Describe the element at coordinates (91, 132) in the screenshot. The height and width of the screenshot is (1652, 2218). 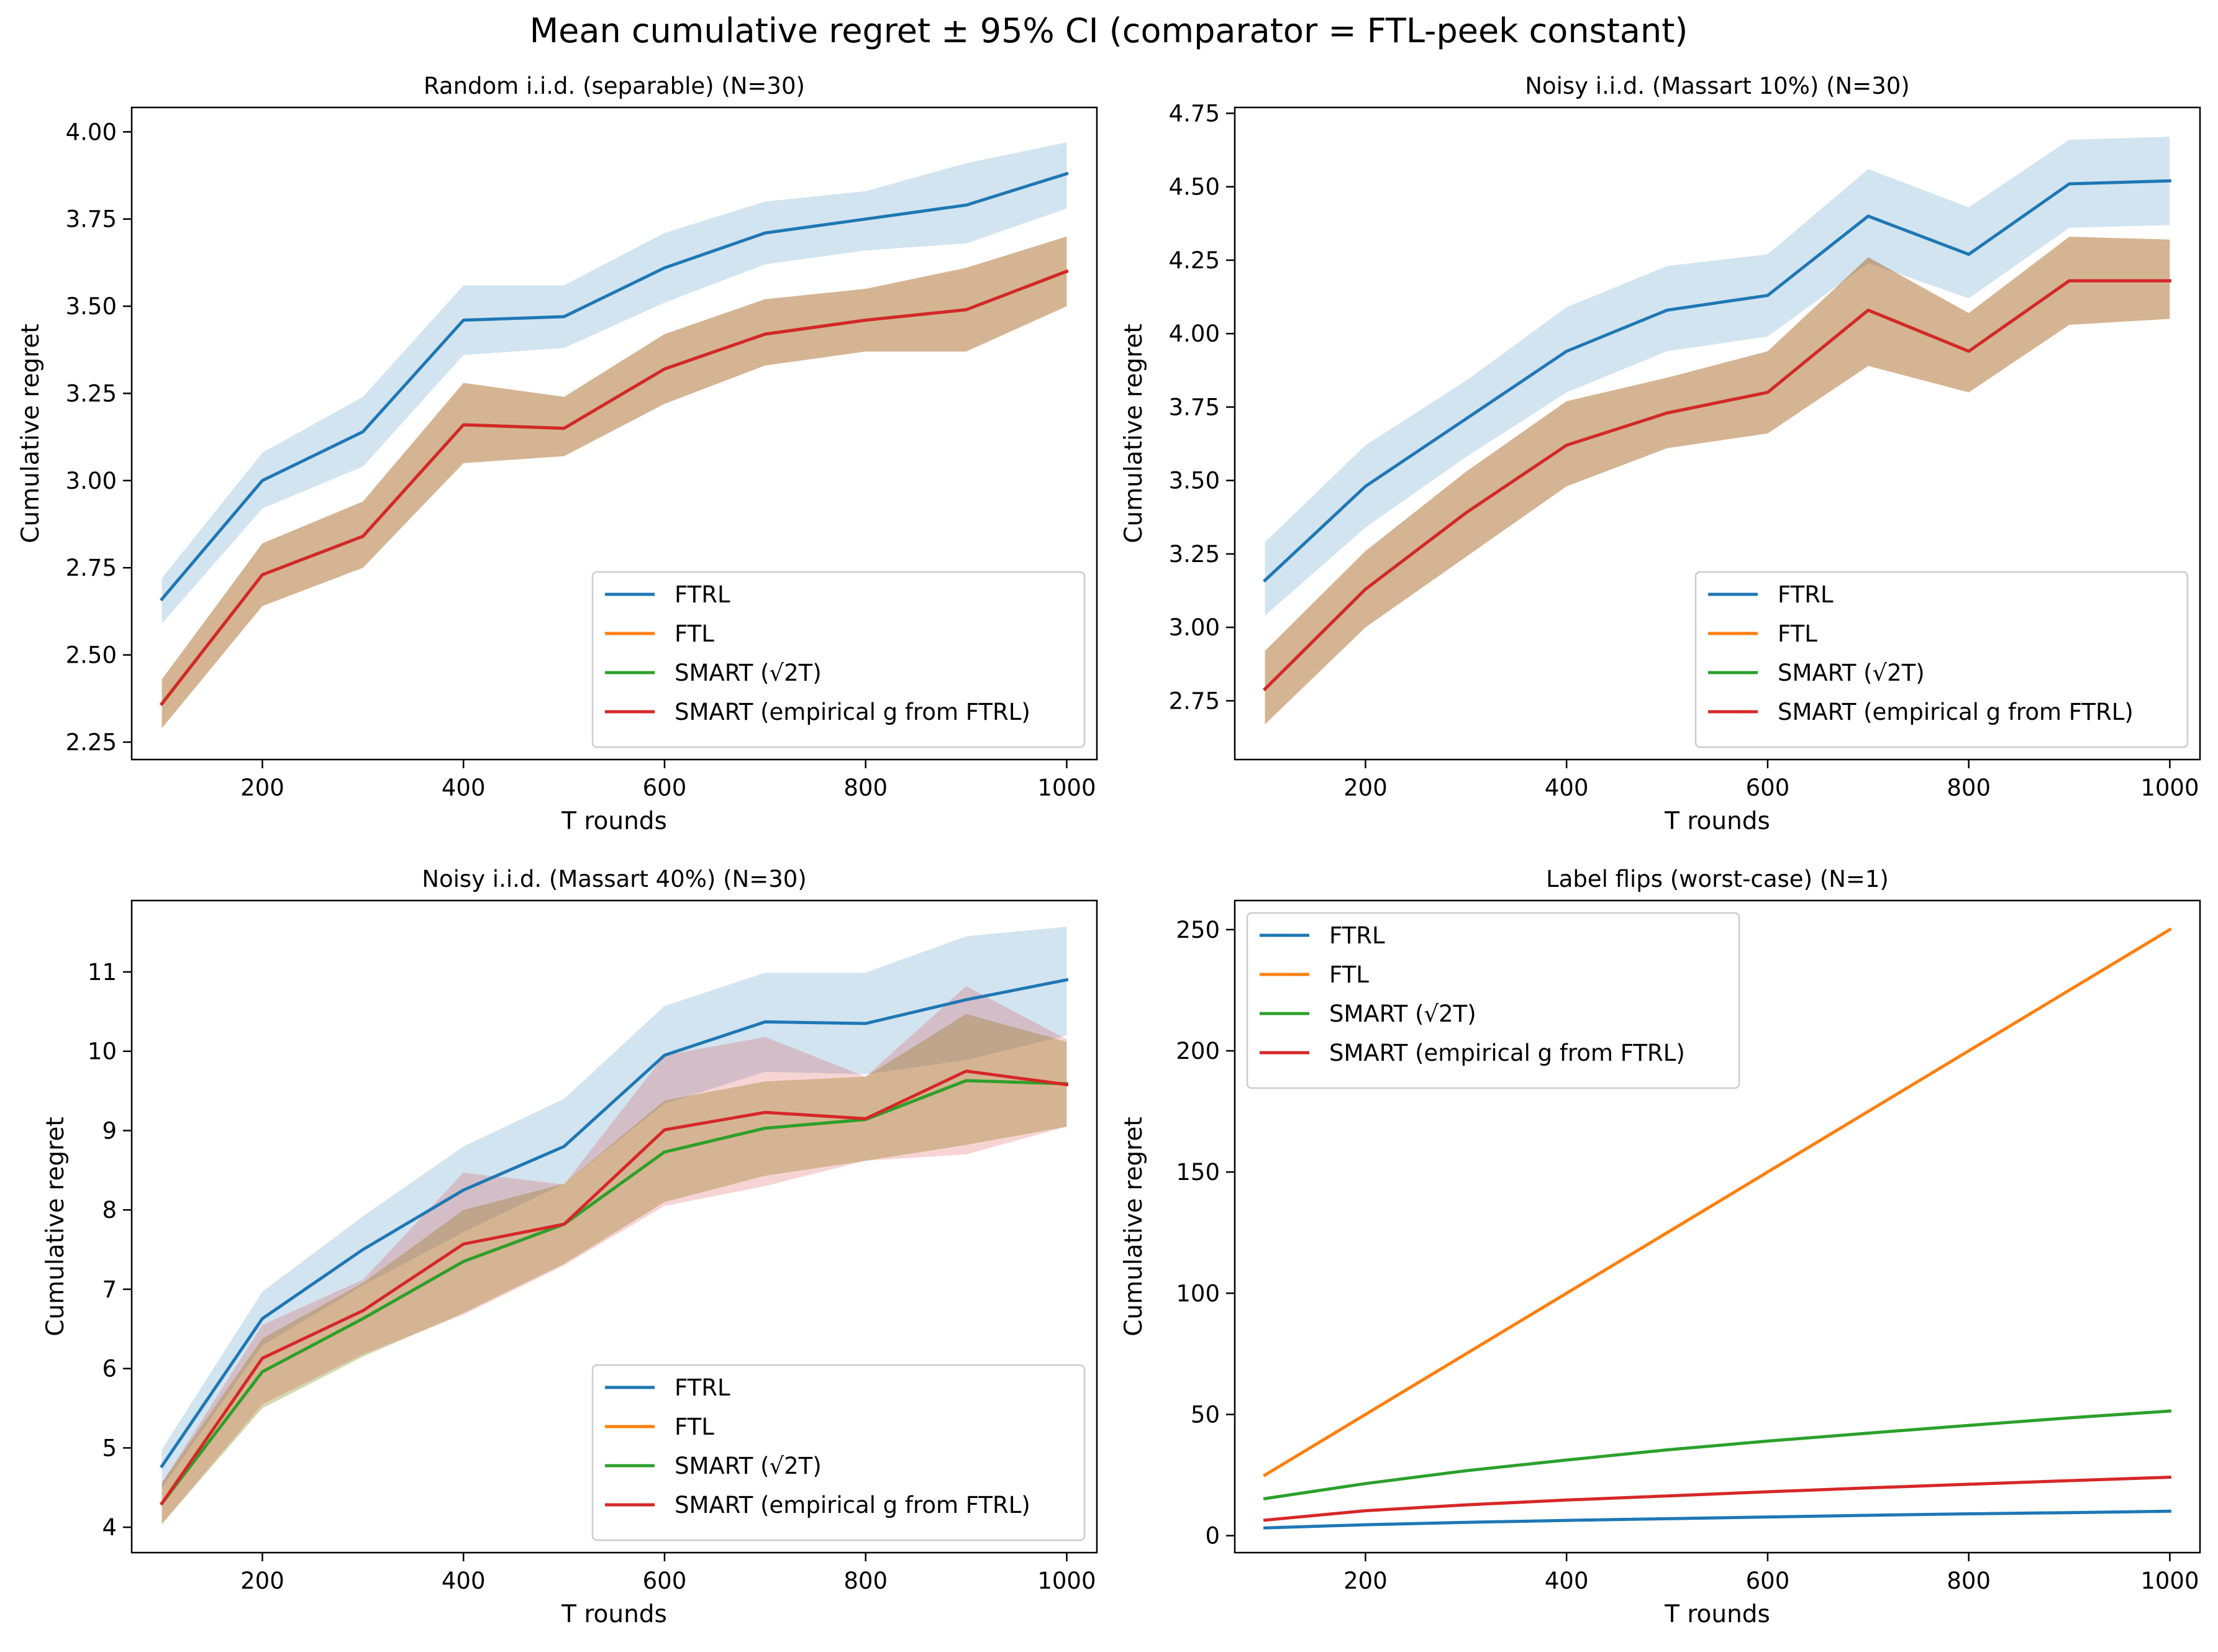
I see `y-tick-label: 4.00` at that location.